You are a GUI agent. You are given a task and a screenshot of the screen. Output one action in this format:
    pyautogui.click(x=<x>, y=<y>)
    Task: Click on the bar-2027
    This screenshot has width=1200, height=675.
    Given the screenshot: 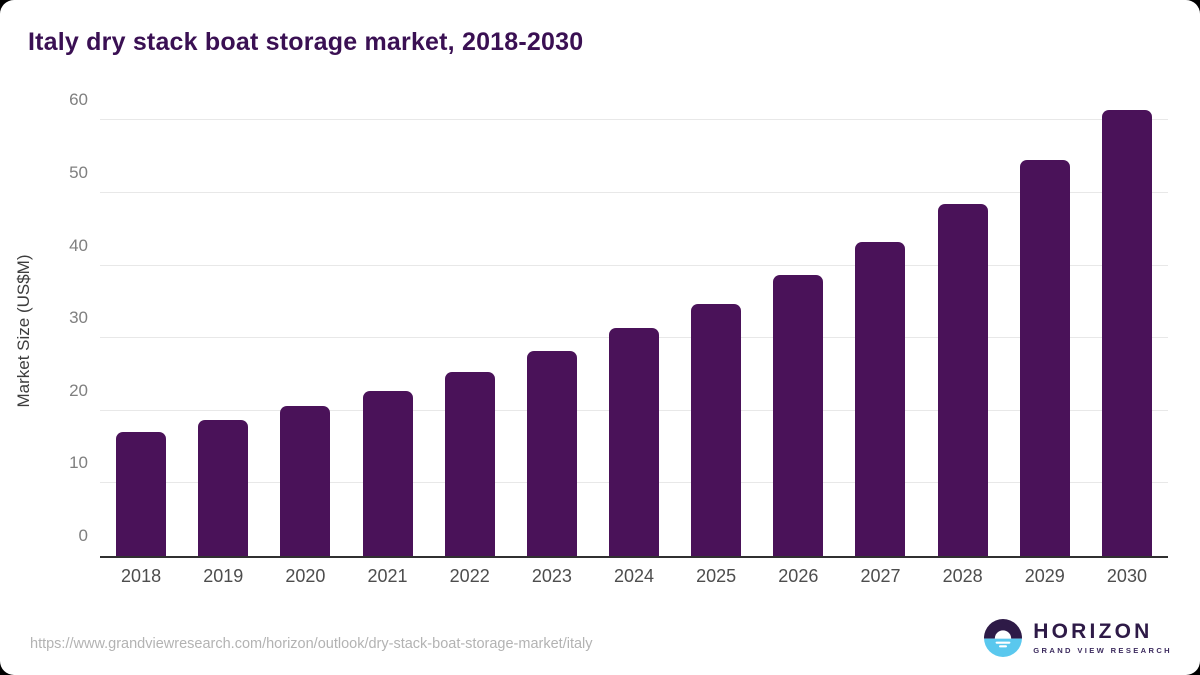 What is the action you would take?
    pyautogui.click(x=880, y=399)
    